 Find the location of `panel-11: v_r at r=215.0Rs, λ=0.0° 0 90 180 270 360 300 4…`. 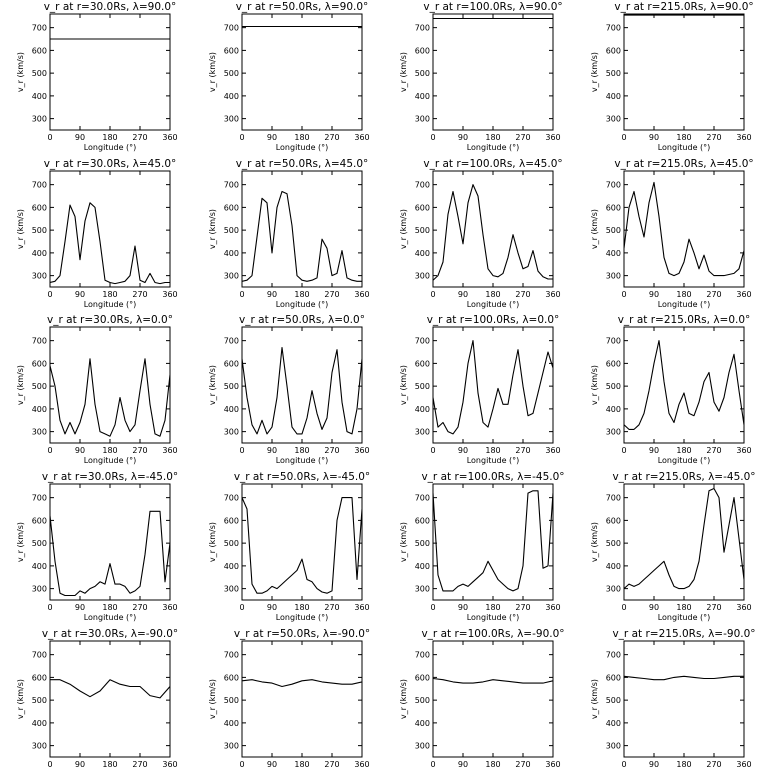

panel-11: v_r at r=215.0Rs, λ=0.0° 0 90 180 270 360 300 4… is located at coordinates (671, 389).